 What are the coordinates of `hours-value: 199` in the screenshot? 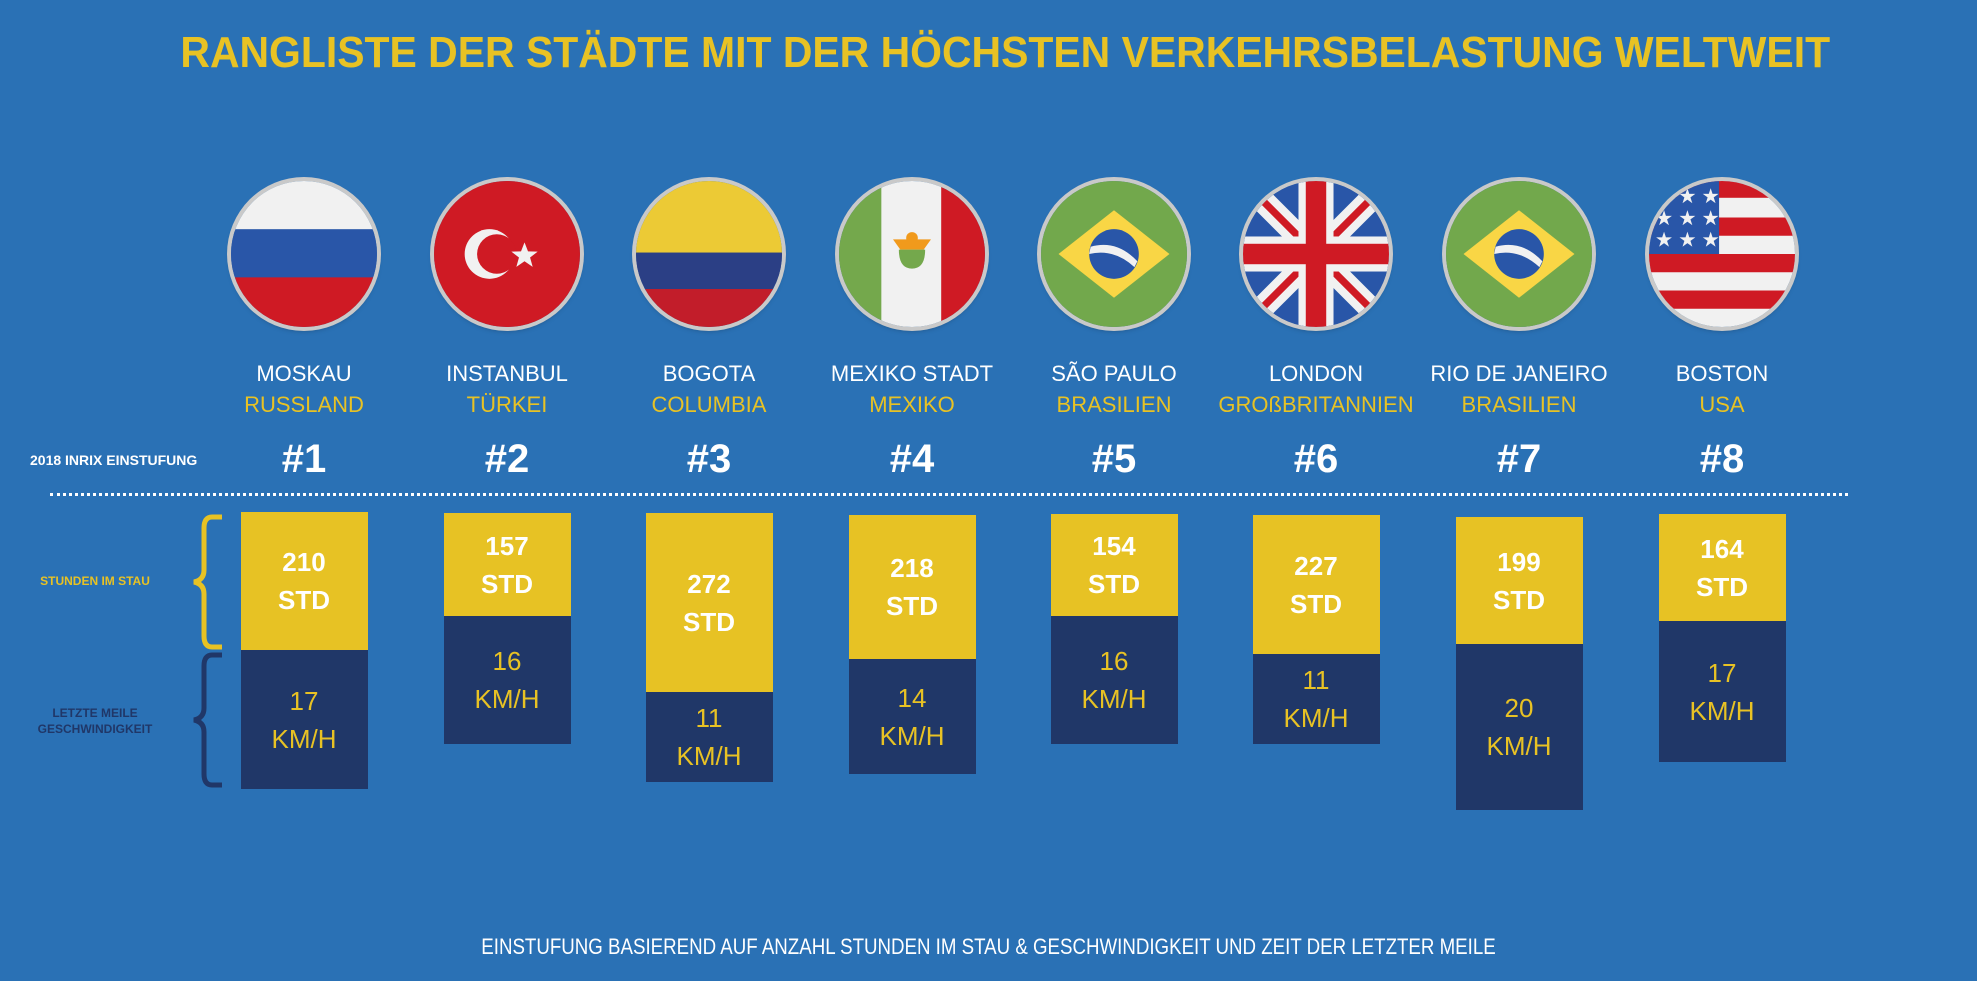 It's located at (1519, 561).